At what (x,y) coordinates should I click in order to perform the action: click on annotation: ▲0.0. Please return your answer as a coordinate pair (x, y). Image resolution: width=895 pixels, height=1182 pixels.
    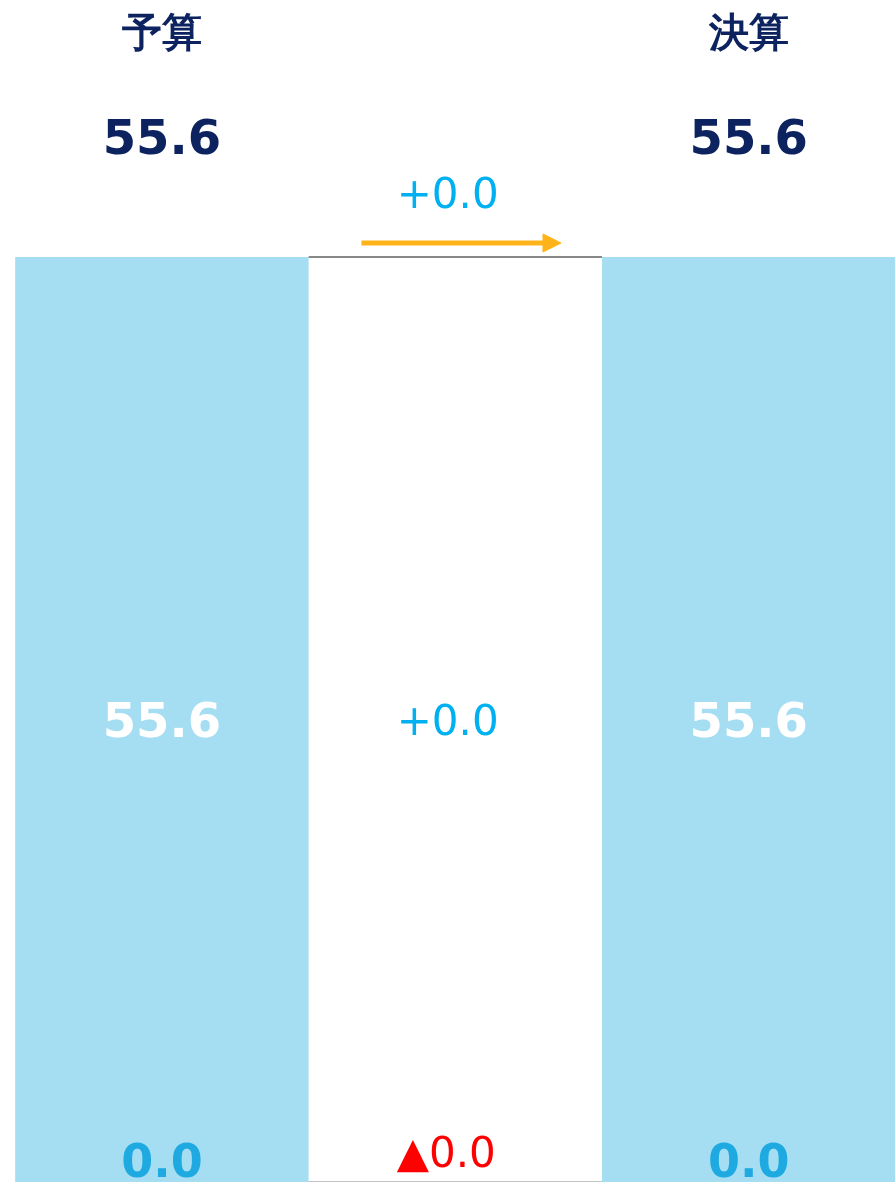
    Looking at the image, I should click on (446, 1152).